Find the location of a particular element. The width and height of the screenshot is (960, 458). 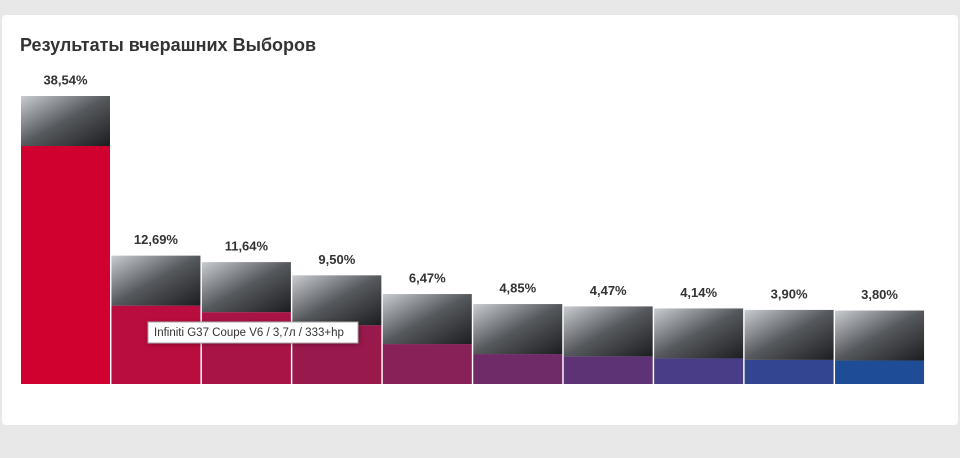

chart-title: Результаты вчерашних Выборов is located at coordinates (168, 45).